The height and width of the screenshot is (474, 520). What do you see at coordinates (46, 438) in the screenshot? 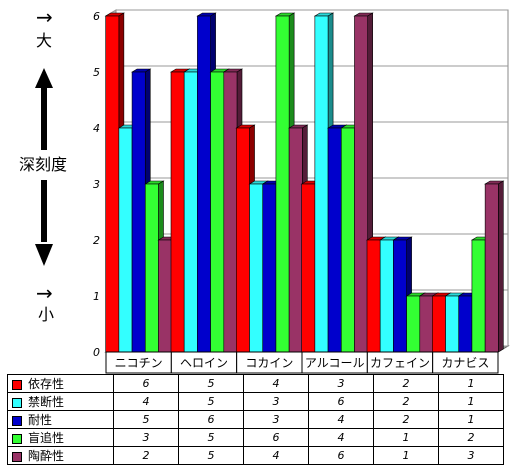
I see `series-name: 盲追性` at bounding box center [46, 438].